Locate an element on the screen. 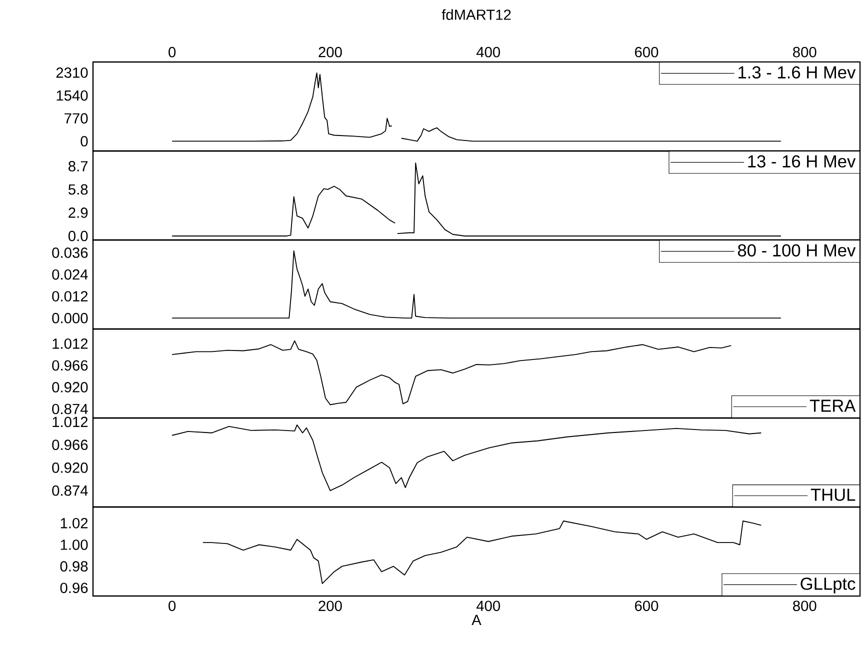  x-tick-label: 0 is located at coordinates (172, 606).